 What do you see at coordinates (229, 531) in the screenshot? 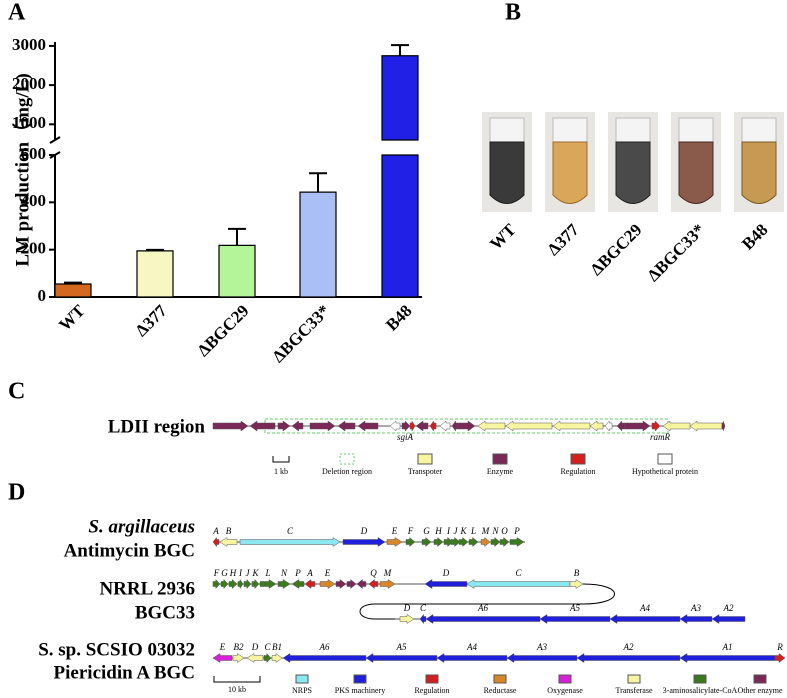
I see `gene-label: B` at bounding box center [229, 531].